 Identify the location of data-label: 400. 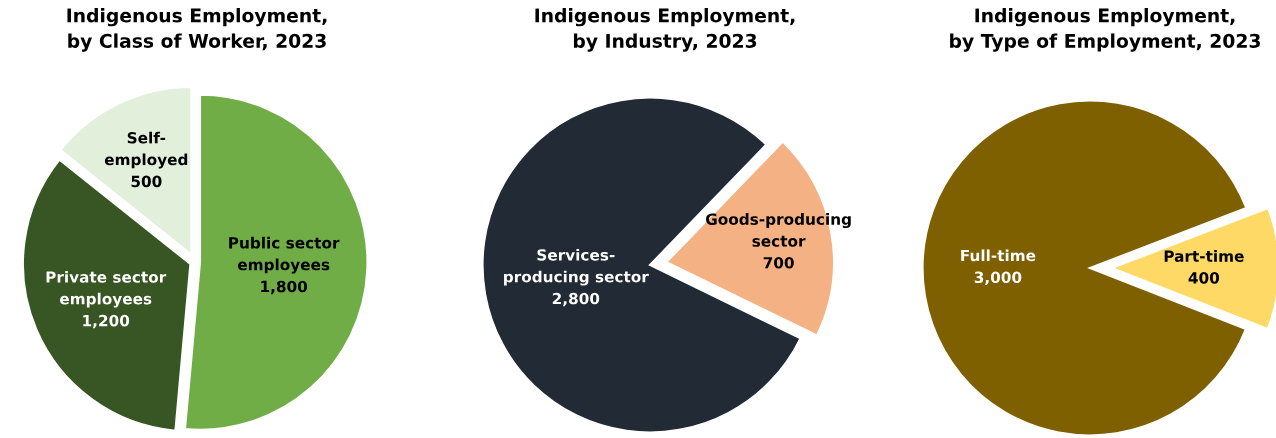
(1204, 278).